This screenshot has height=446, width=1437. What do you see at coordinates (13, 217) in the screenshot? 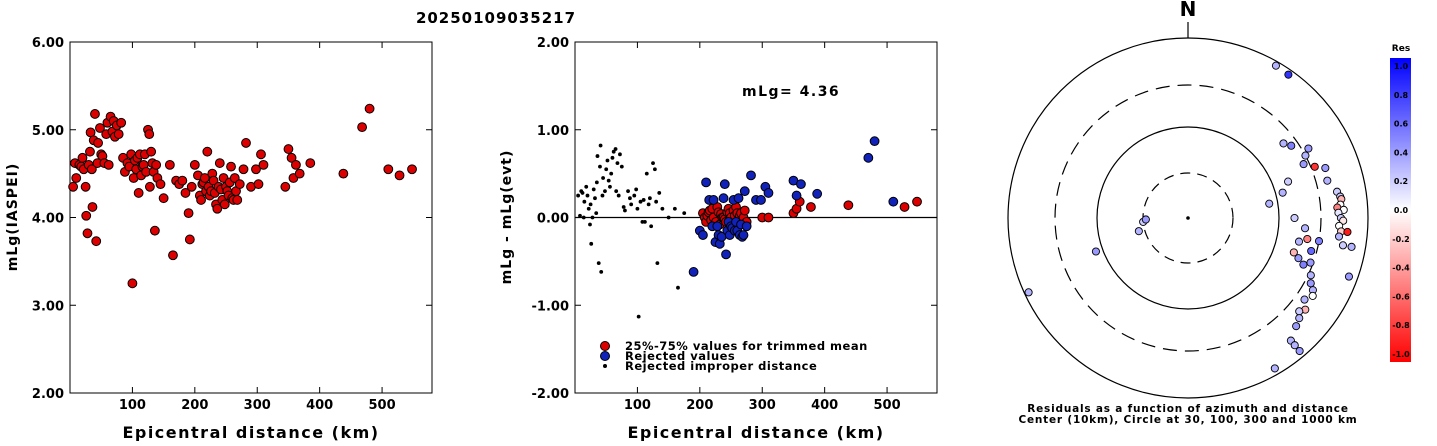
I see `panel-magnitude-y-label: mLg(IASPEI)` at bounding box center [13, 217].